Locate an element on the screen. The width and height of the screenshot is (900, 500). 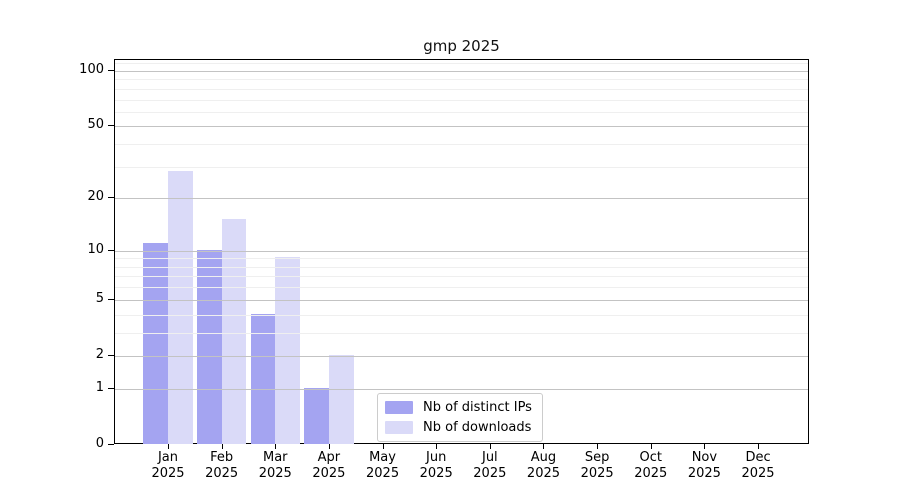
y-tick-label: 2 is located at coordinates (99, 354).